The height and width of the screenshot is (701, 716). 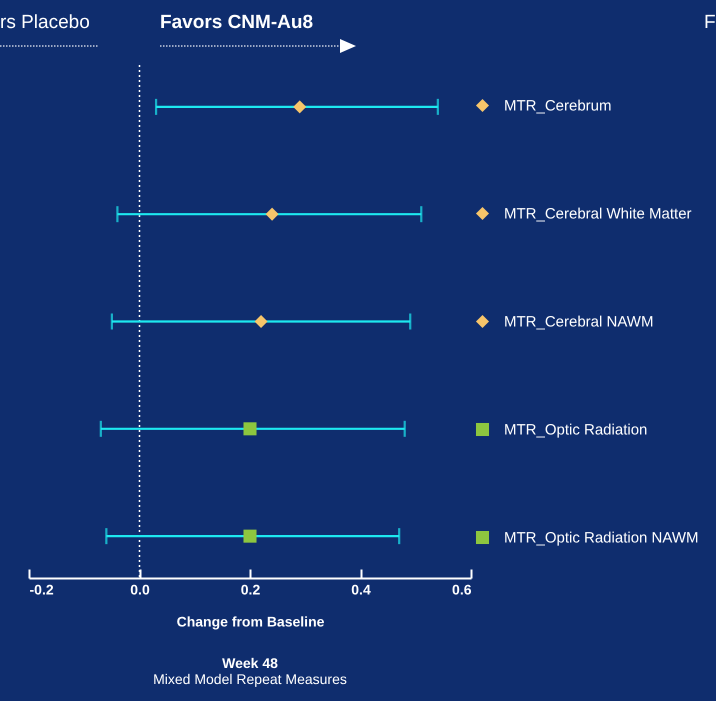 I want to click on legend-label: MTR_Optic Radiation NAWM, so click(x=601, y=538).